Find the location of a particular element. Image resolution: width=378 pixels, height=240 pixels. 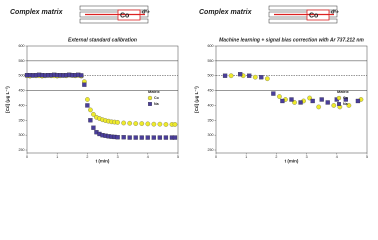

x-tick-label: 4 is located at coordinates (148, 157).